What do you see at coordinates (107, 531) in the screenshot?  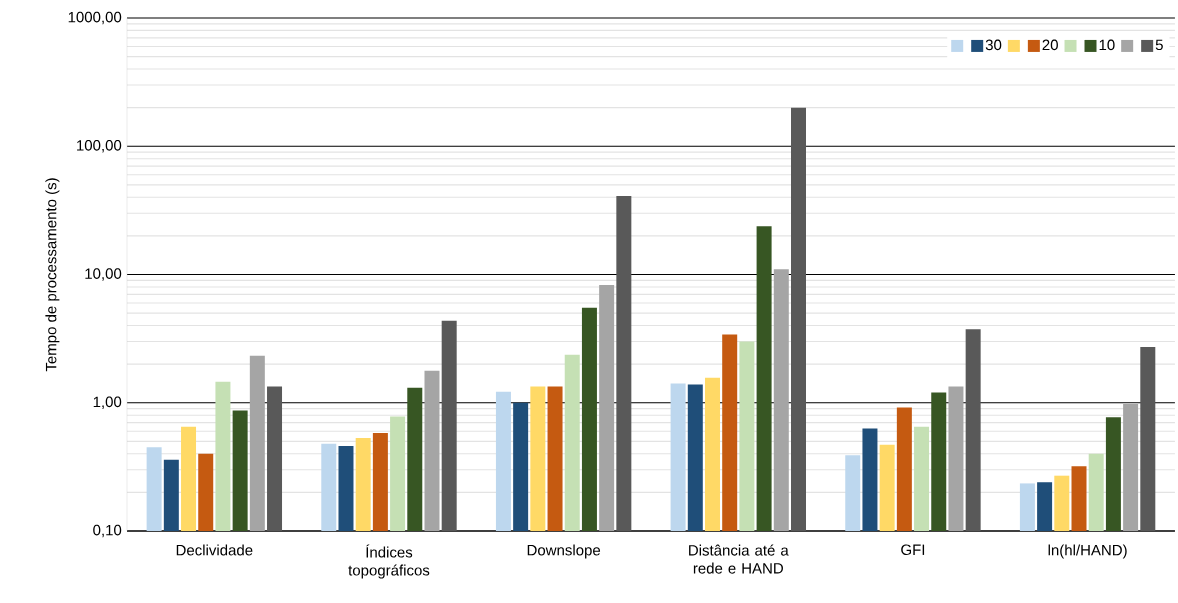 I see `y-tick-label: 0,10` at bounding box center [107, 531].